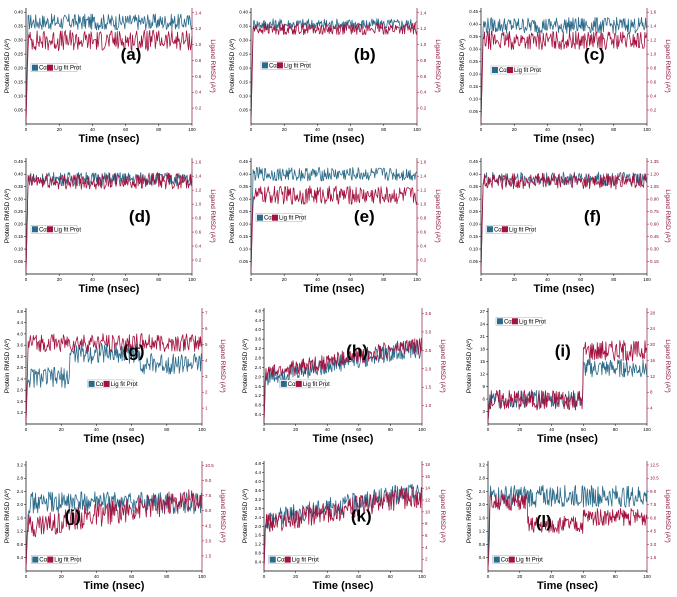 The height and width of the screenshot is (597, 677). What do you see at coordinates (212, 215) in the screenshot?
I see `y-axis-label-right: Ligand RMSD (Aº)` at bounding box center [212, 215].